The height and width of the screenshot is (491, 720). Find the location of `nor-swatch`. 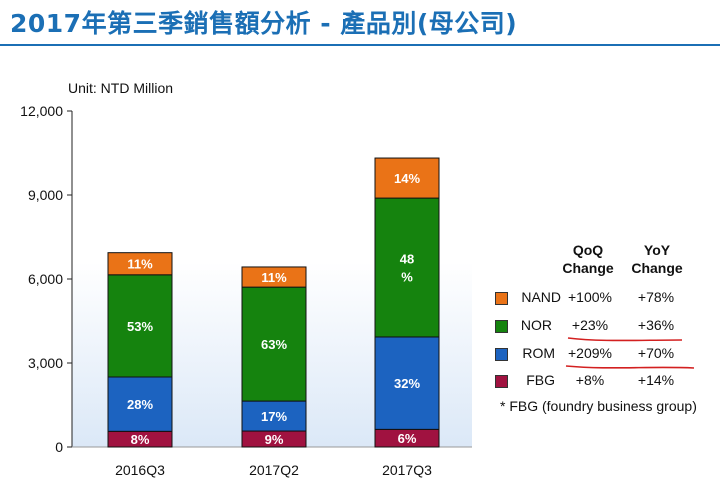

nor-swatch is located at coordinates (501, 326).